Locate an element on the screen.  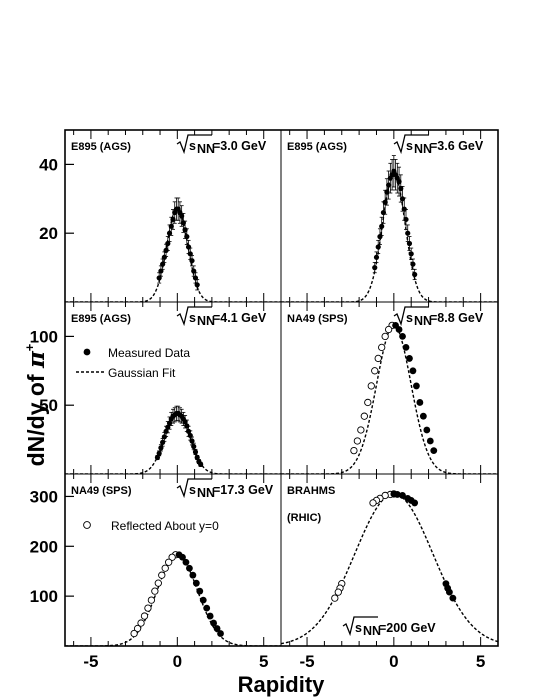
legend-reflected-label: Reflected About y=0 is located at coordinates (165, 526).